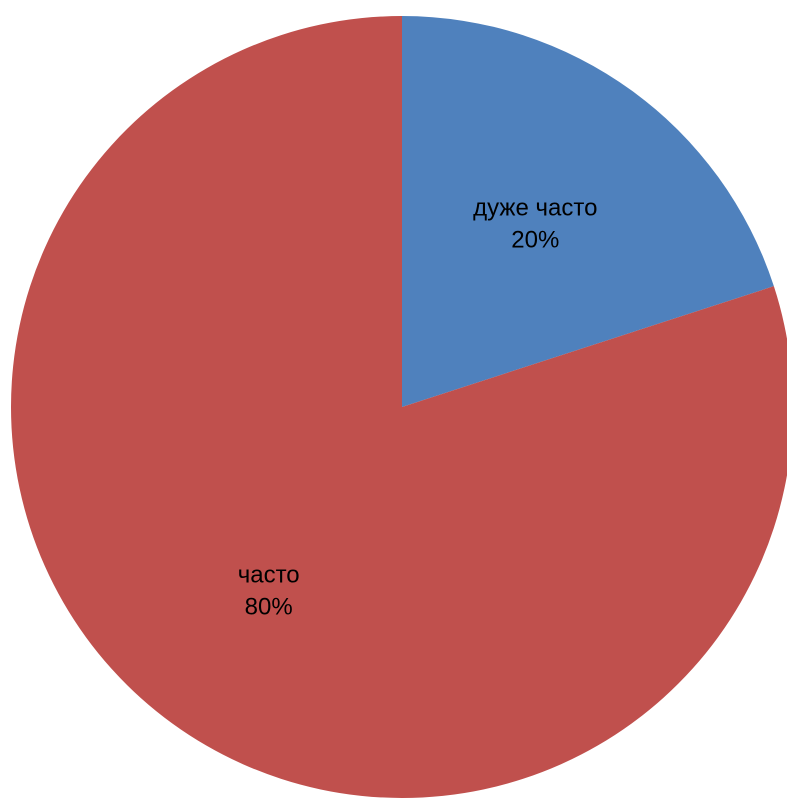  What do you see at coordinates (269, 575) in the screenshot?
I see `slice-category-label-1: часто` at bounding box center [269, 575].